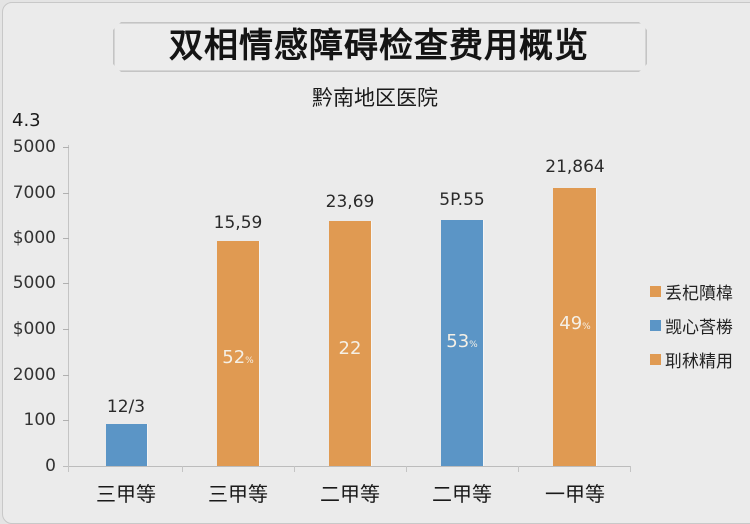 This screenshot has width=750, height=524. I want to click on legend-item: 丢杞隫椲, so click(691, 291).